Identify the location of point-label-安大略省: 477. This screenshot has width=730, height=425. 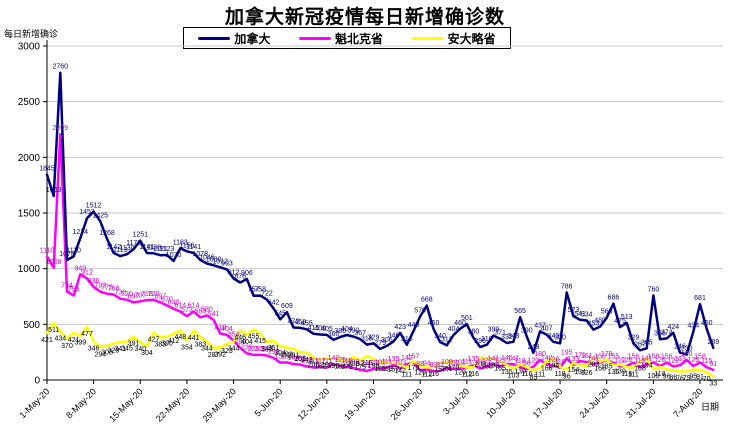
(87, 334).